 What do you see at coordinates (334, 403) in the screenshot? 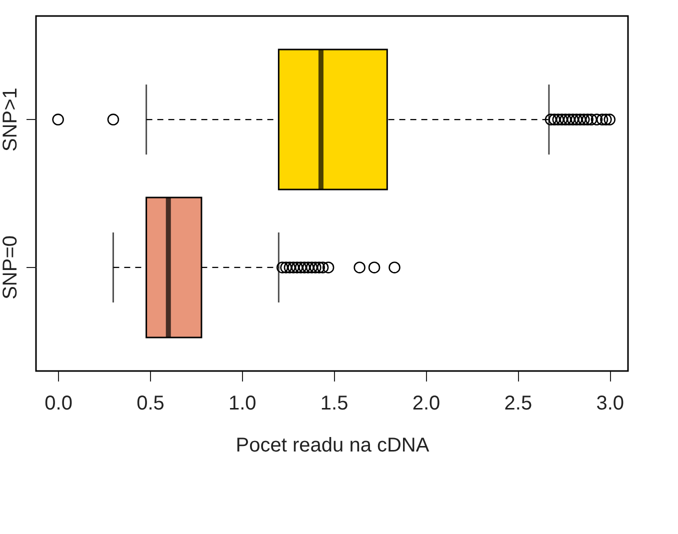
I see `x-tick-label: 1.5` at bounding box center [334, 403].